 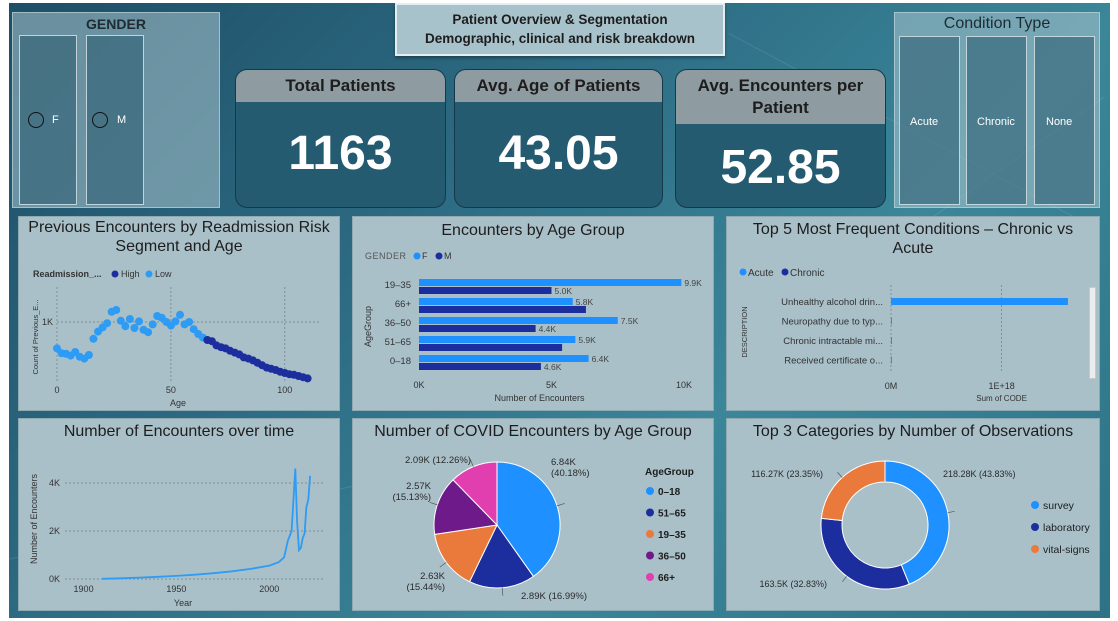 I want to click on data-label: 5.0K, so click(x=564, y=291).